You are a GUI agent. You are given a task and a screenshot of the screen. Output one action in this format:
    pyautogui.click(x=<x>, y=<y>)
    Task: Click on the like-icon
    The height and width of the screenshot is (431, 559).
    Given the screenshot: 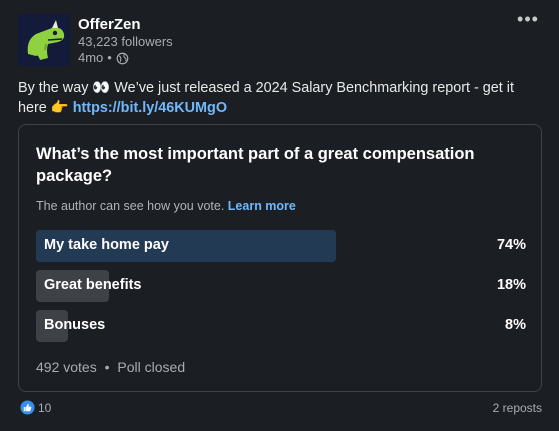 What is the action you would take?
    pyautogui.click(x=27, y=407)
    